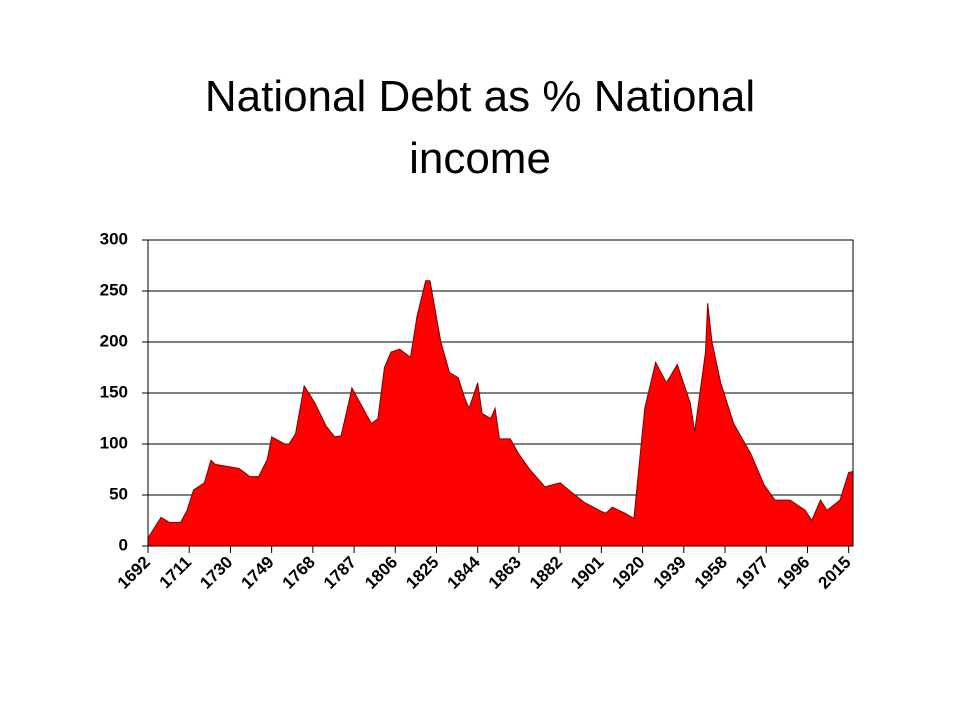 Image resolution: width=960 pixels, height=720 pixels. I want to click on x-tick-label: 1863, so click(505, 573).